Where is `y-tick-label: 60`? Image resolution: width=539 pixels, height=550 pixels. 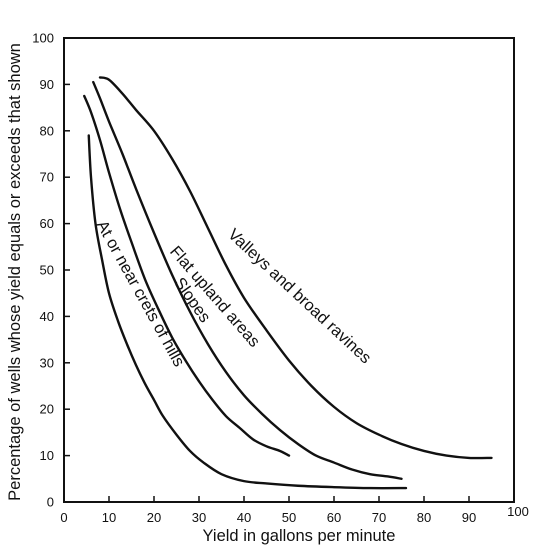 y-tick-label: 60 is located at coordinates (47, 223).